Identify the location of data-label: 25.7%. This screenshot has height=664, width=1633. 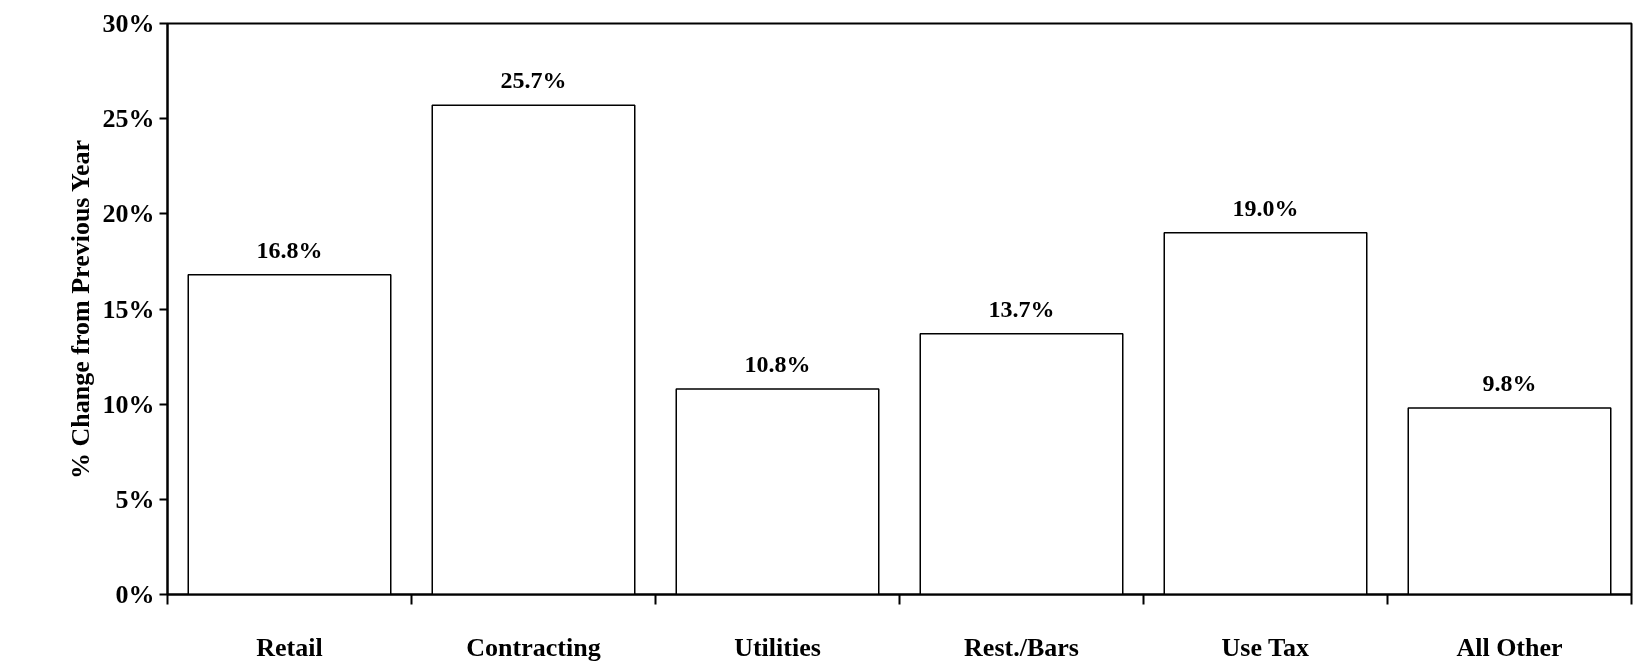
(533, 80).